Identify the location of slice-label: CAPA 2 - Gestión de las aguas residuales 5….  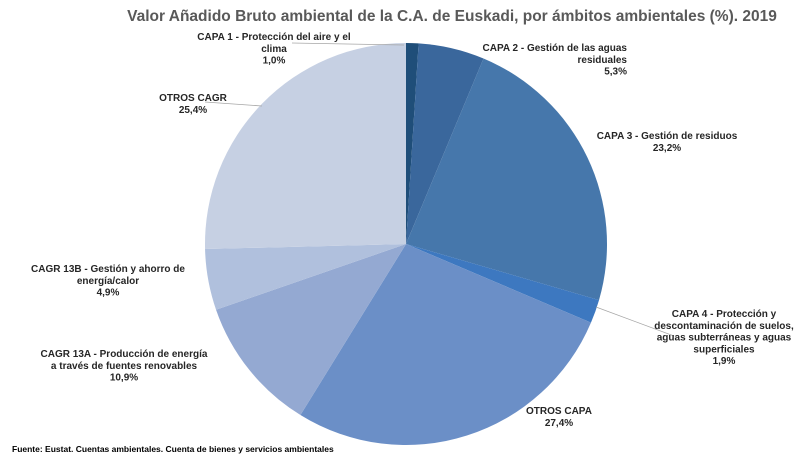
(555, 60).